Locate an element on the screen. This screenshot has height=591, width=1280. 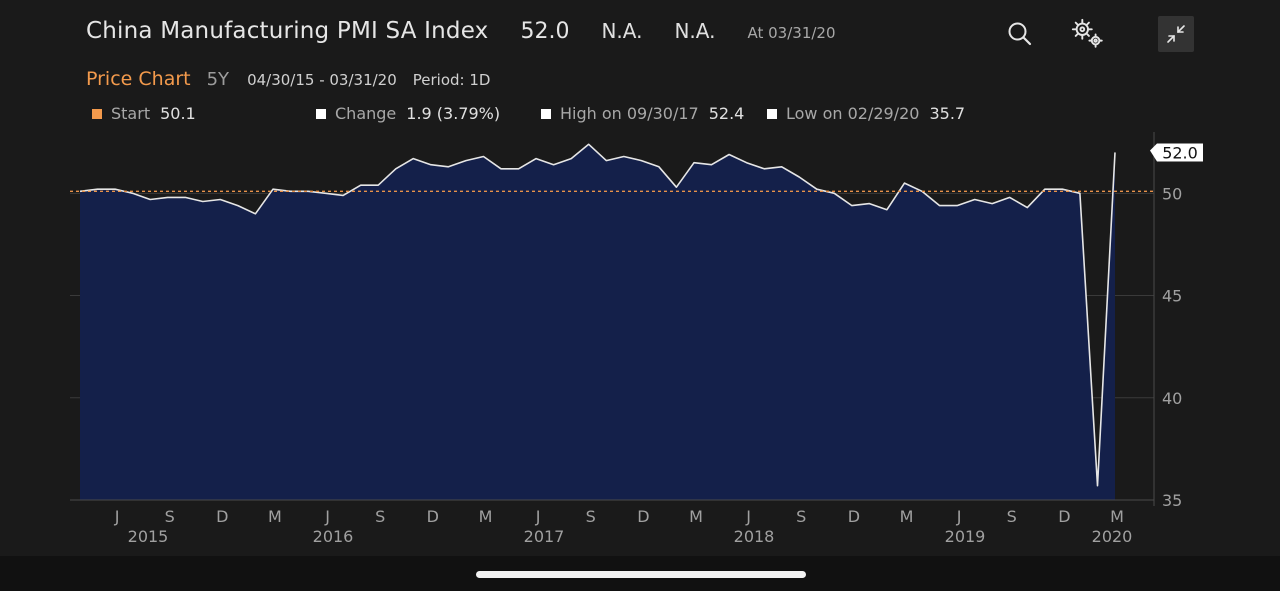
date-range: 04/30/15 - 03/31/20 is located at coordinates (322, 80).